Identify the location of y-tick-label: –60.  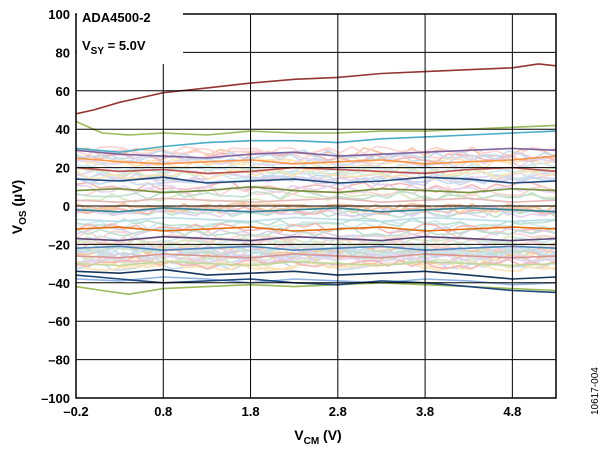
(59, 321).